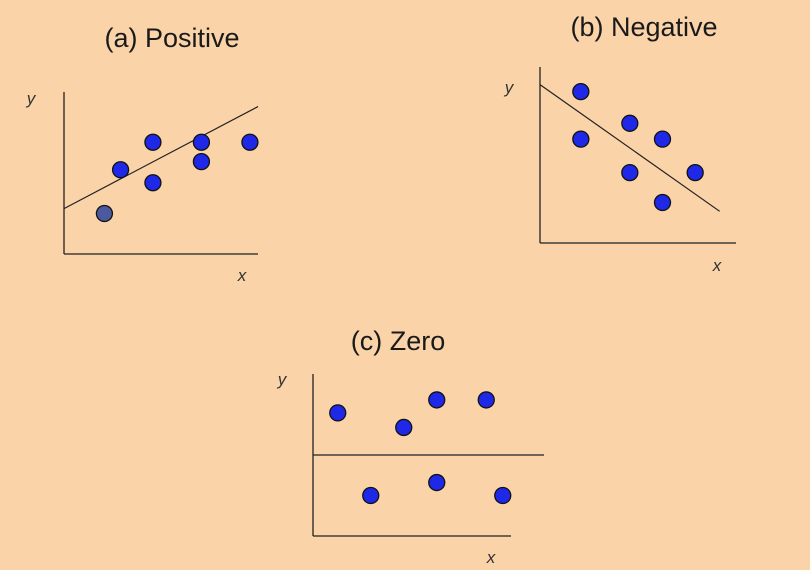 The image size is (810, 570). What do you see at coordinates (242, 275) in the screenshot?
I see `x-axis-label-positive: x` at bounding box center [242, 275].